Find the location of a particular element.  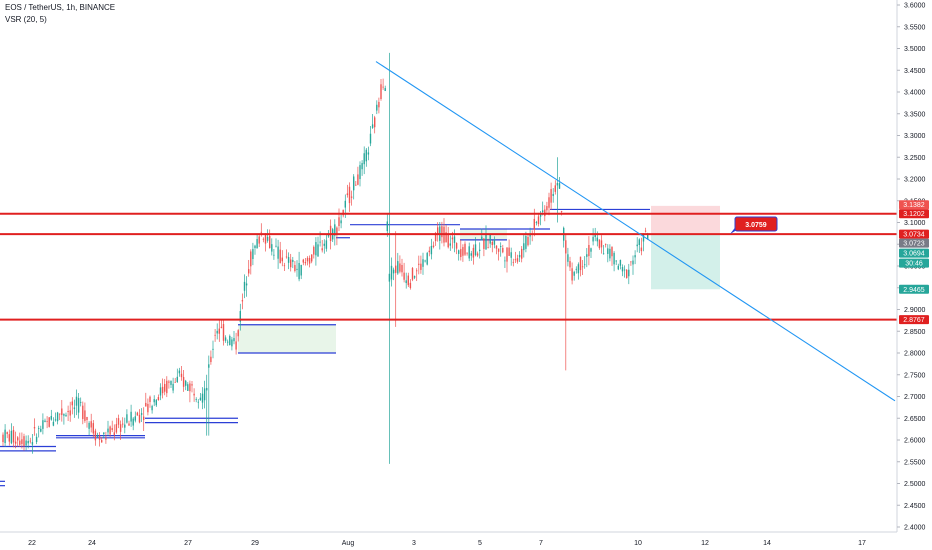

y-tick-label: 2.4500 is located at coordinates (915, 506).